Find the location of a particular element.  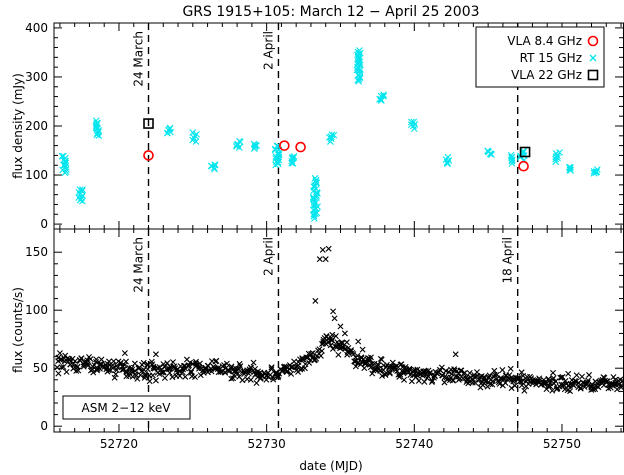

top-y-tick-label: 200 is located at coordinates (36, 126).